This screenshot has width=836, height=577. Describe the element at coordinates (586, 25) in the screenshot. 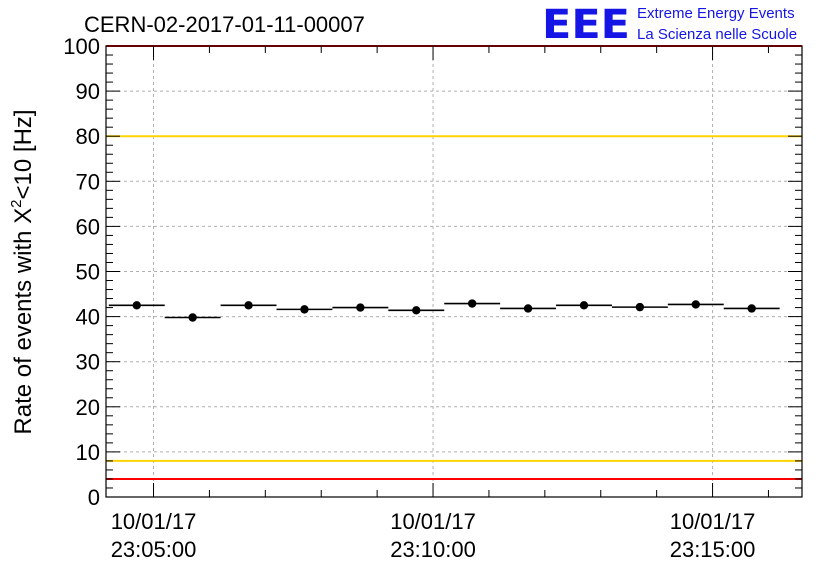

I see `logo-eee-text: EEE` at that location.